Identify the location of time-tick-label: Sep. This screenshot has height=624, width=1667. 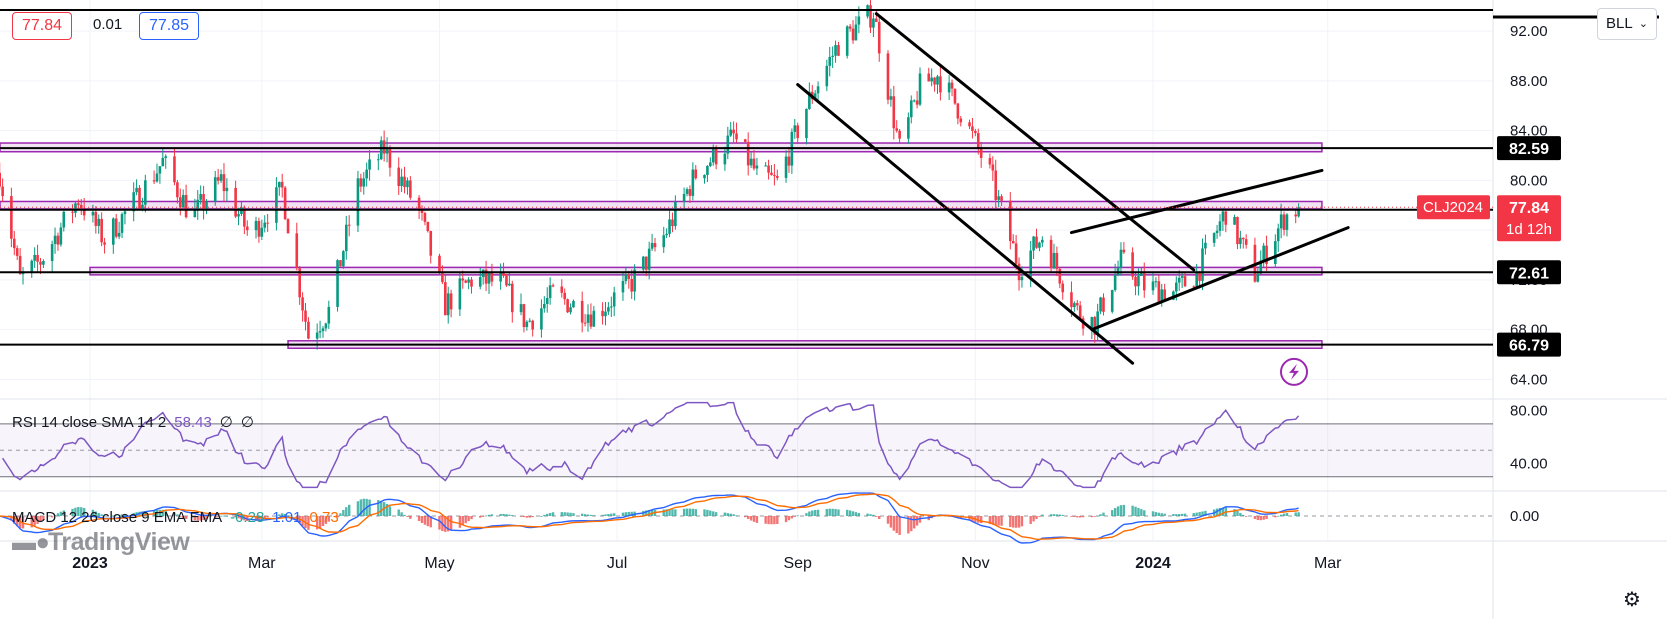
(797, 563).